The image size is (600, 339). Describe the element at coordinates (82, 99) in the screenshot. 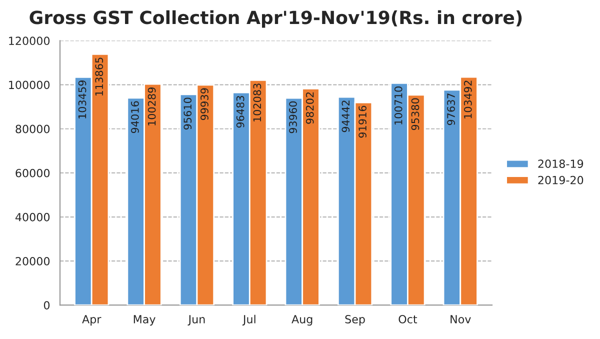

I see `data-label: 103459` at that location.